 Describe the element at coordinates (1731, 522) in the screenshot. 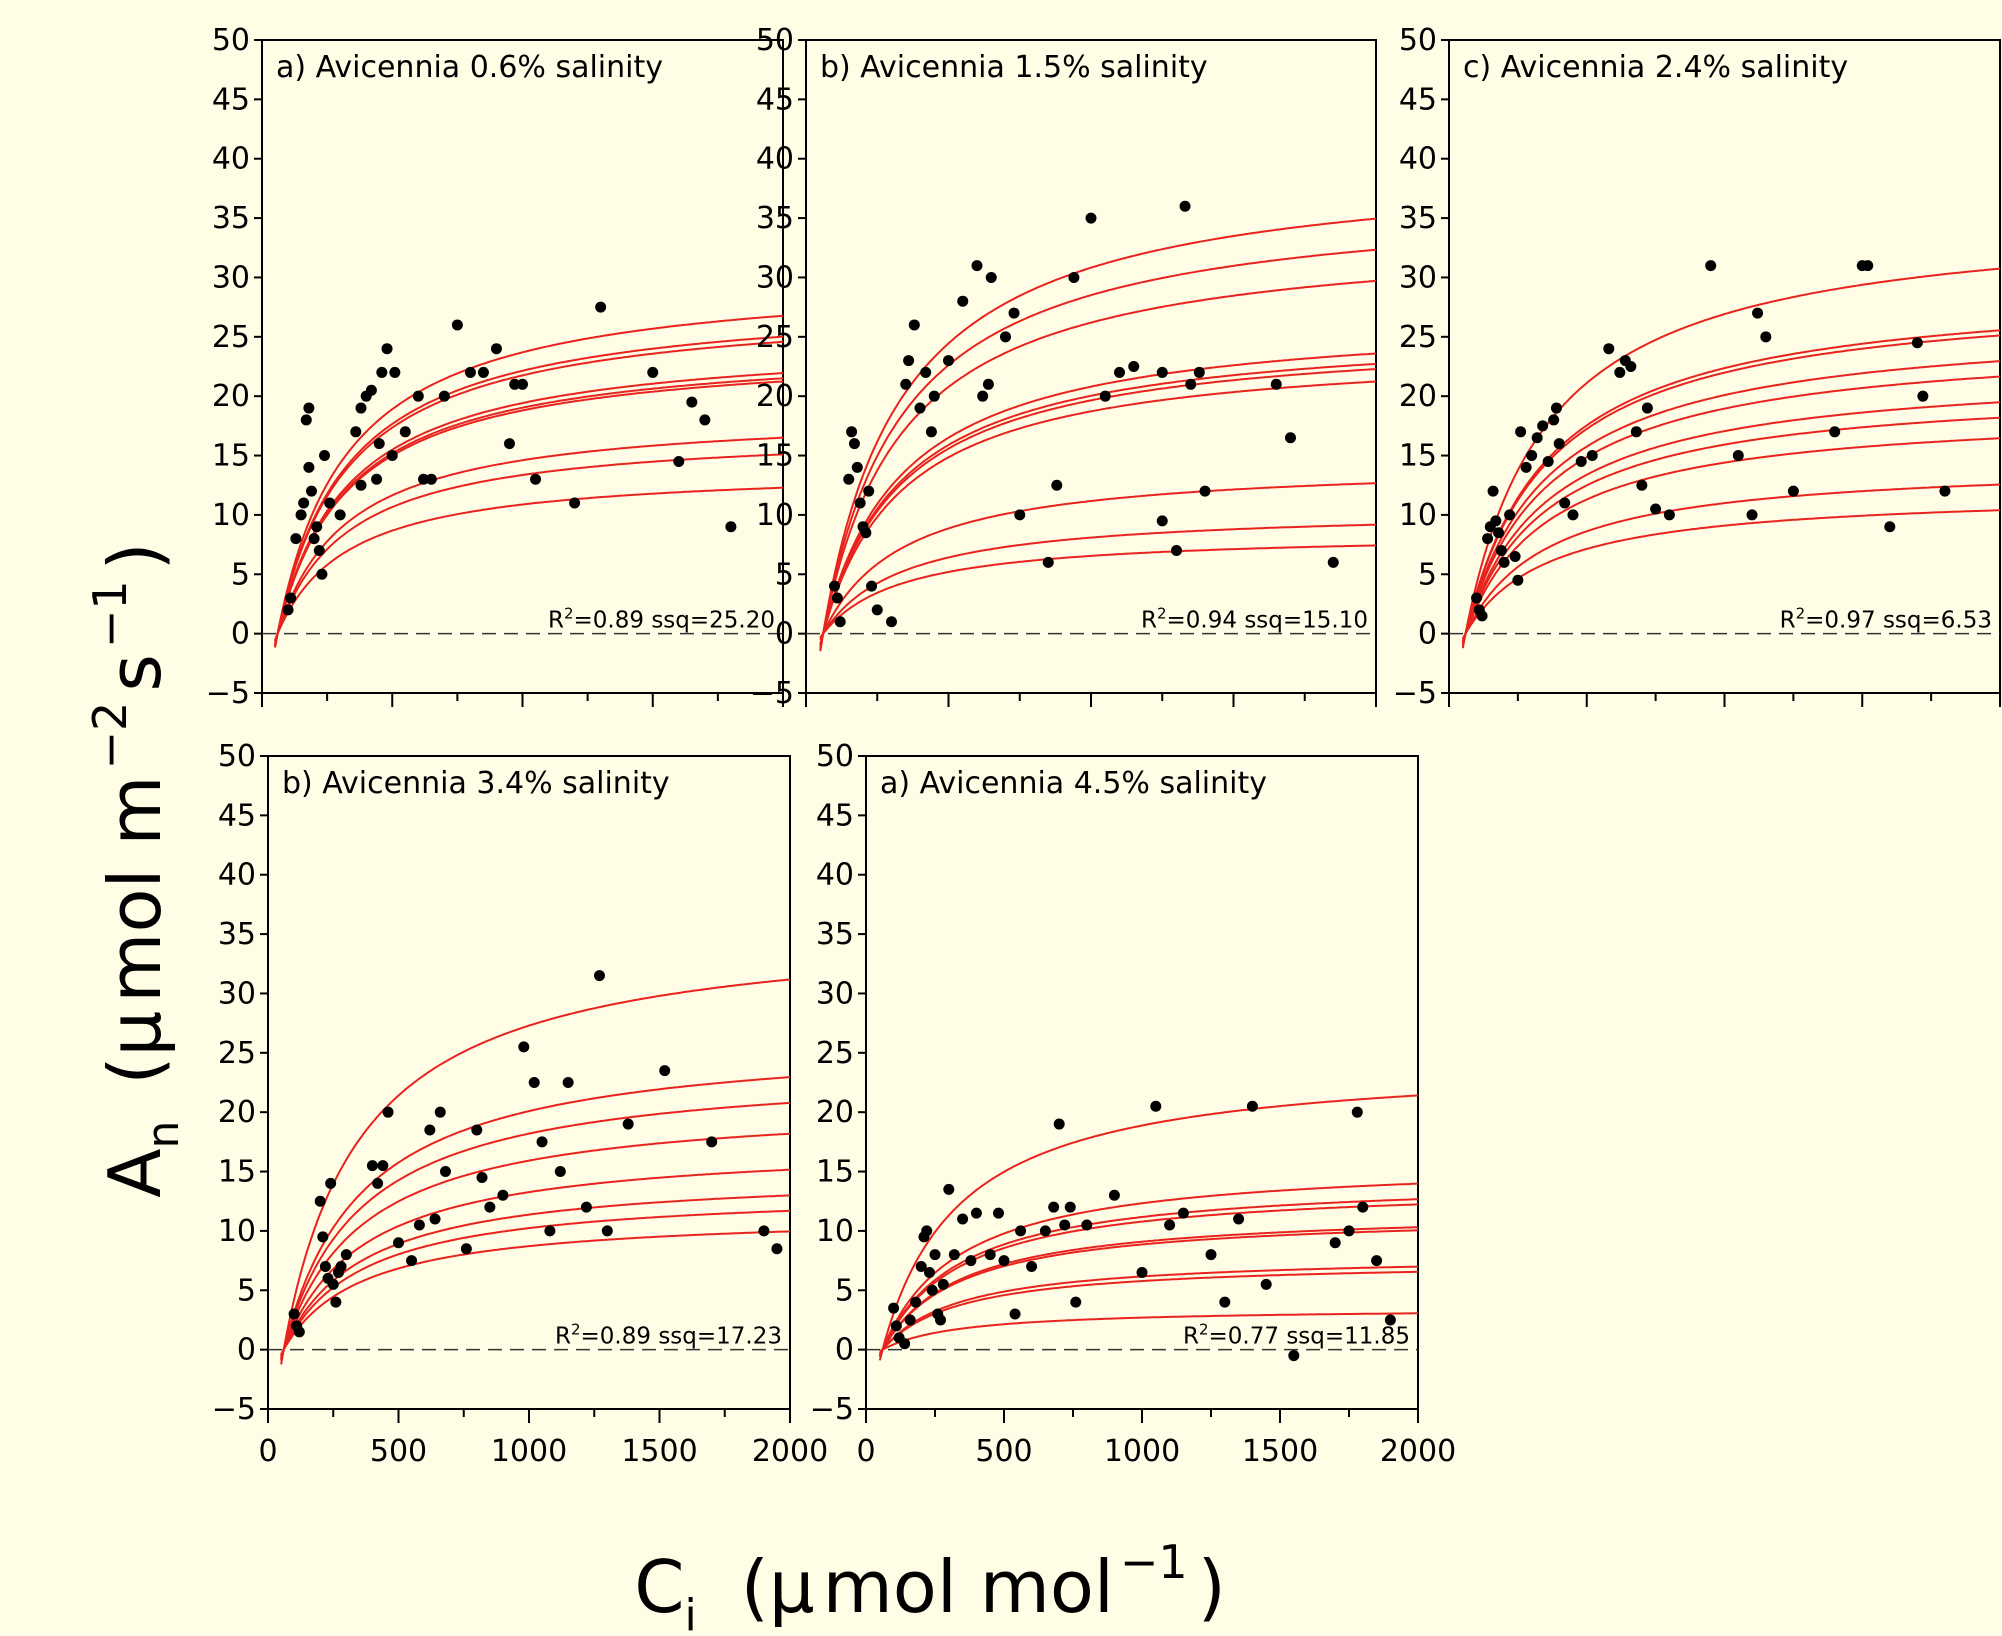

I see `panel-3-fit-curve` at that location.